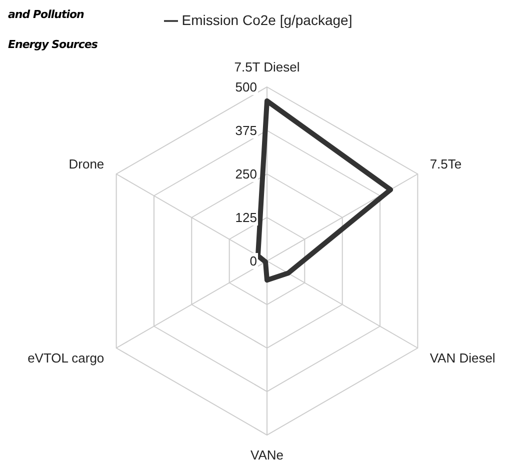 Image resolution: width=518 pixels, height=466 pixels. I want to click on y-tick-label: 125, so click(246, 217).